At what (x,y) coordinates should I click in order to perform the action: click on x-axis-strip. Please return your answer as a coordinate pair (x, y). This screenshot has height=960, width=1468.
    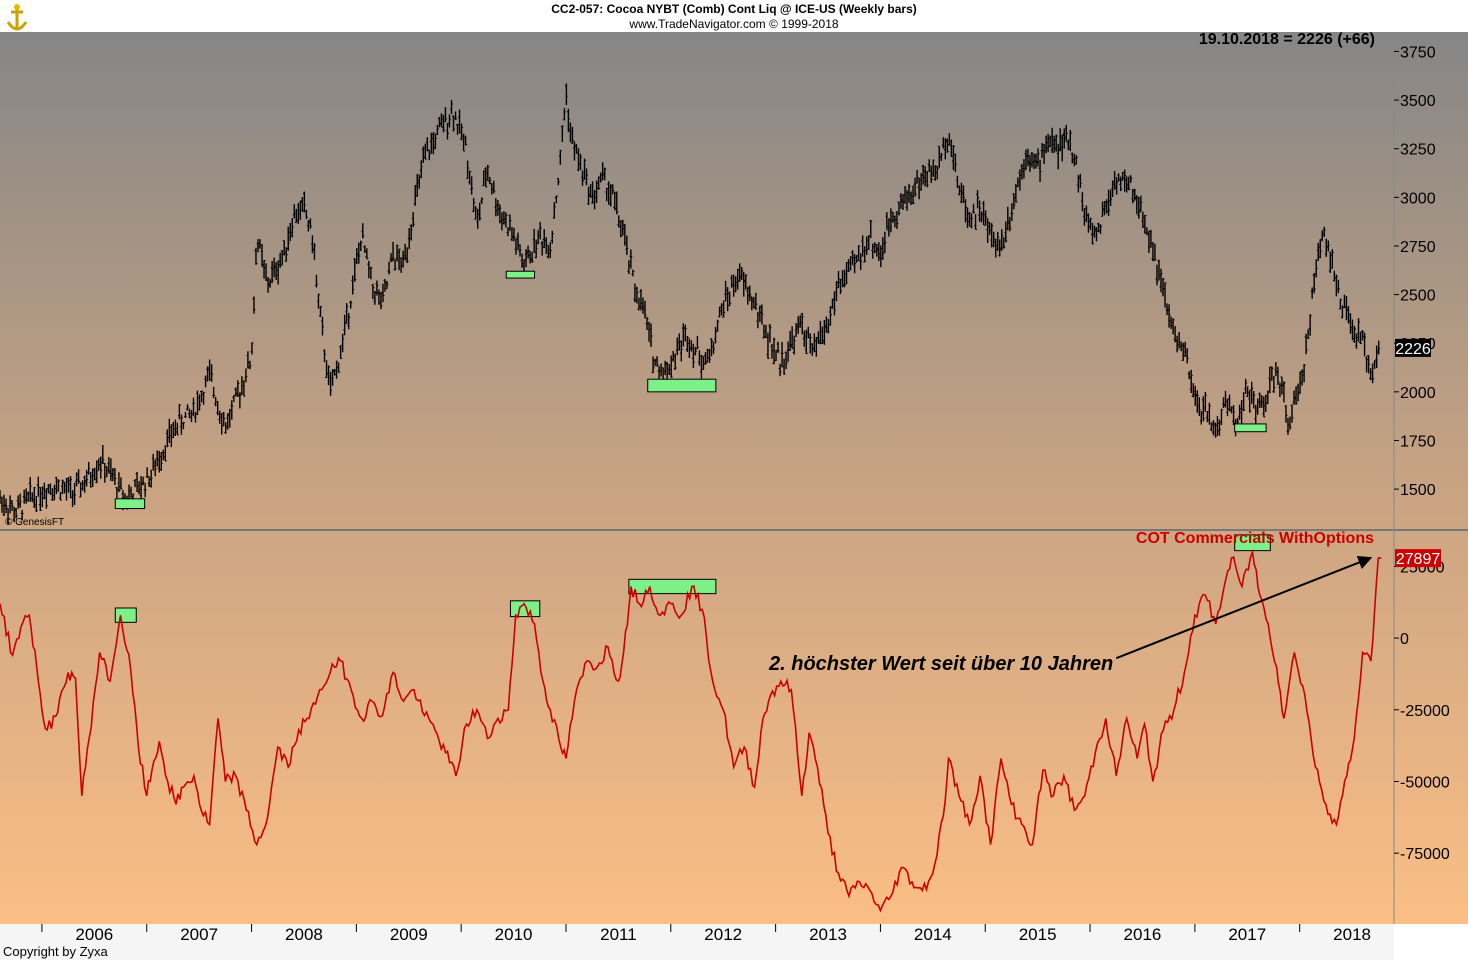
    Looking at the image, I should click on (697, 942).